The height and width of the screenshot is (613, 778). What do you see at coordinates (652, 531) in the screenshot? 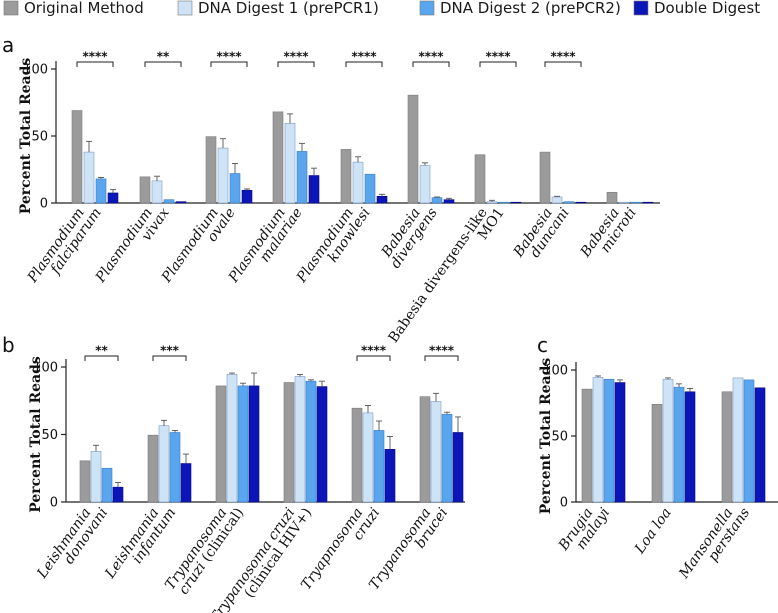
I see `category-label: Loa loa` at bounding box center [652, 531].